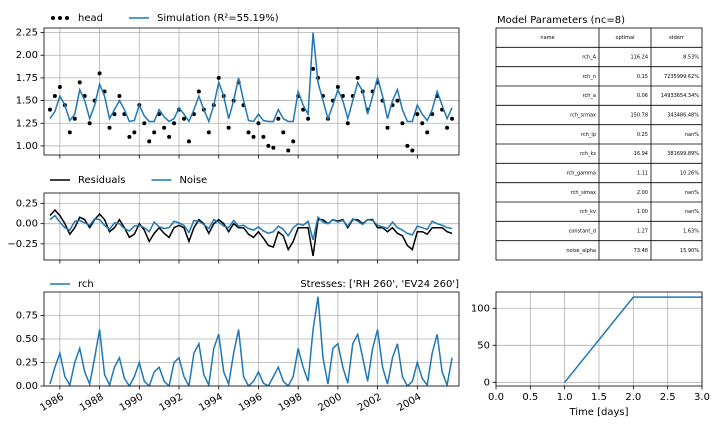  Describe the element at coordinates (52, 403) in the screenshot. I see `x-tick-label: 1986` at that location.